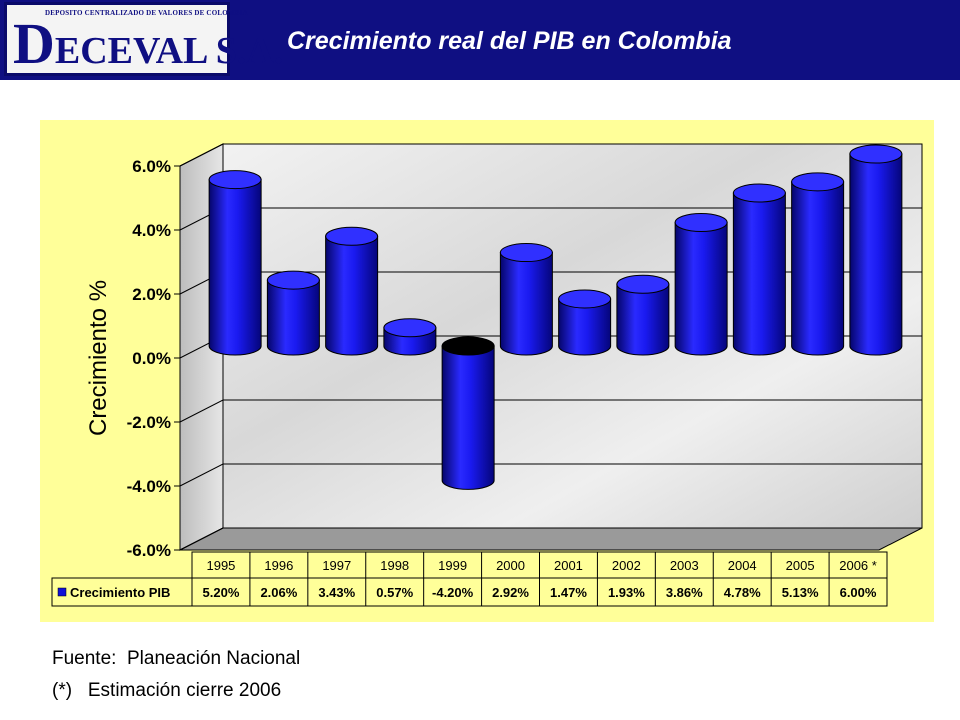  What do you see at coordinates (510, 592) in the screenshot?
I see `data-label: 2.92%` at bounding box center [510, 592].